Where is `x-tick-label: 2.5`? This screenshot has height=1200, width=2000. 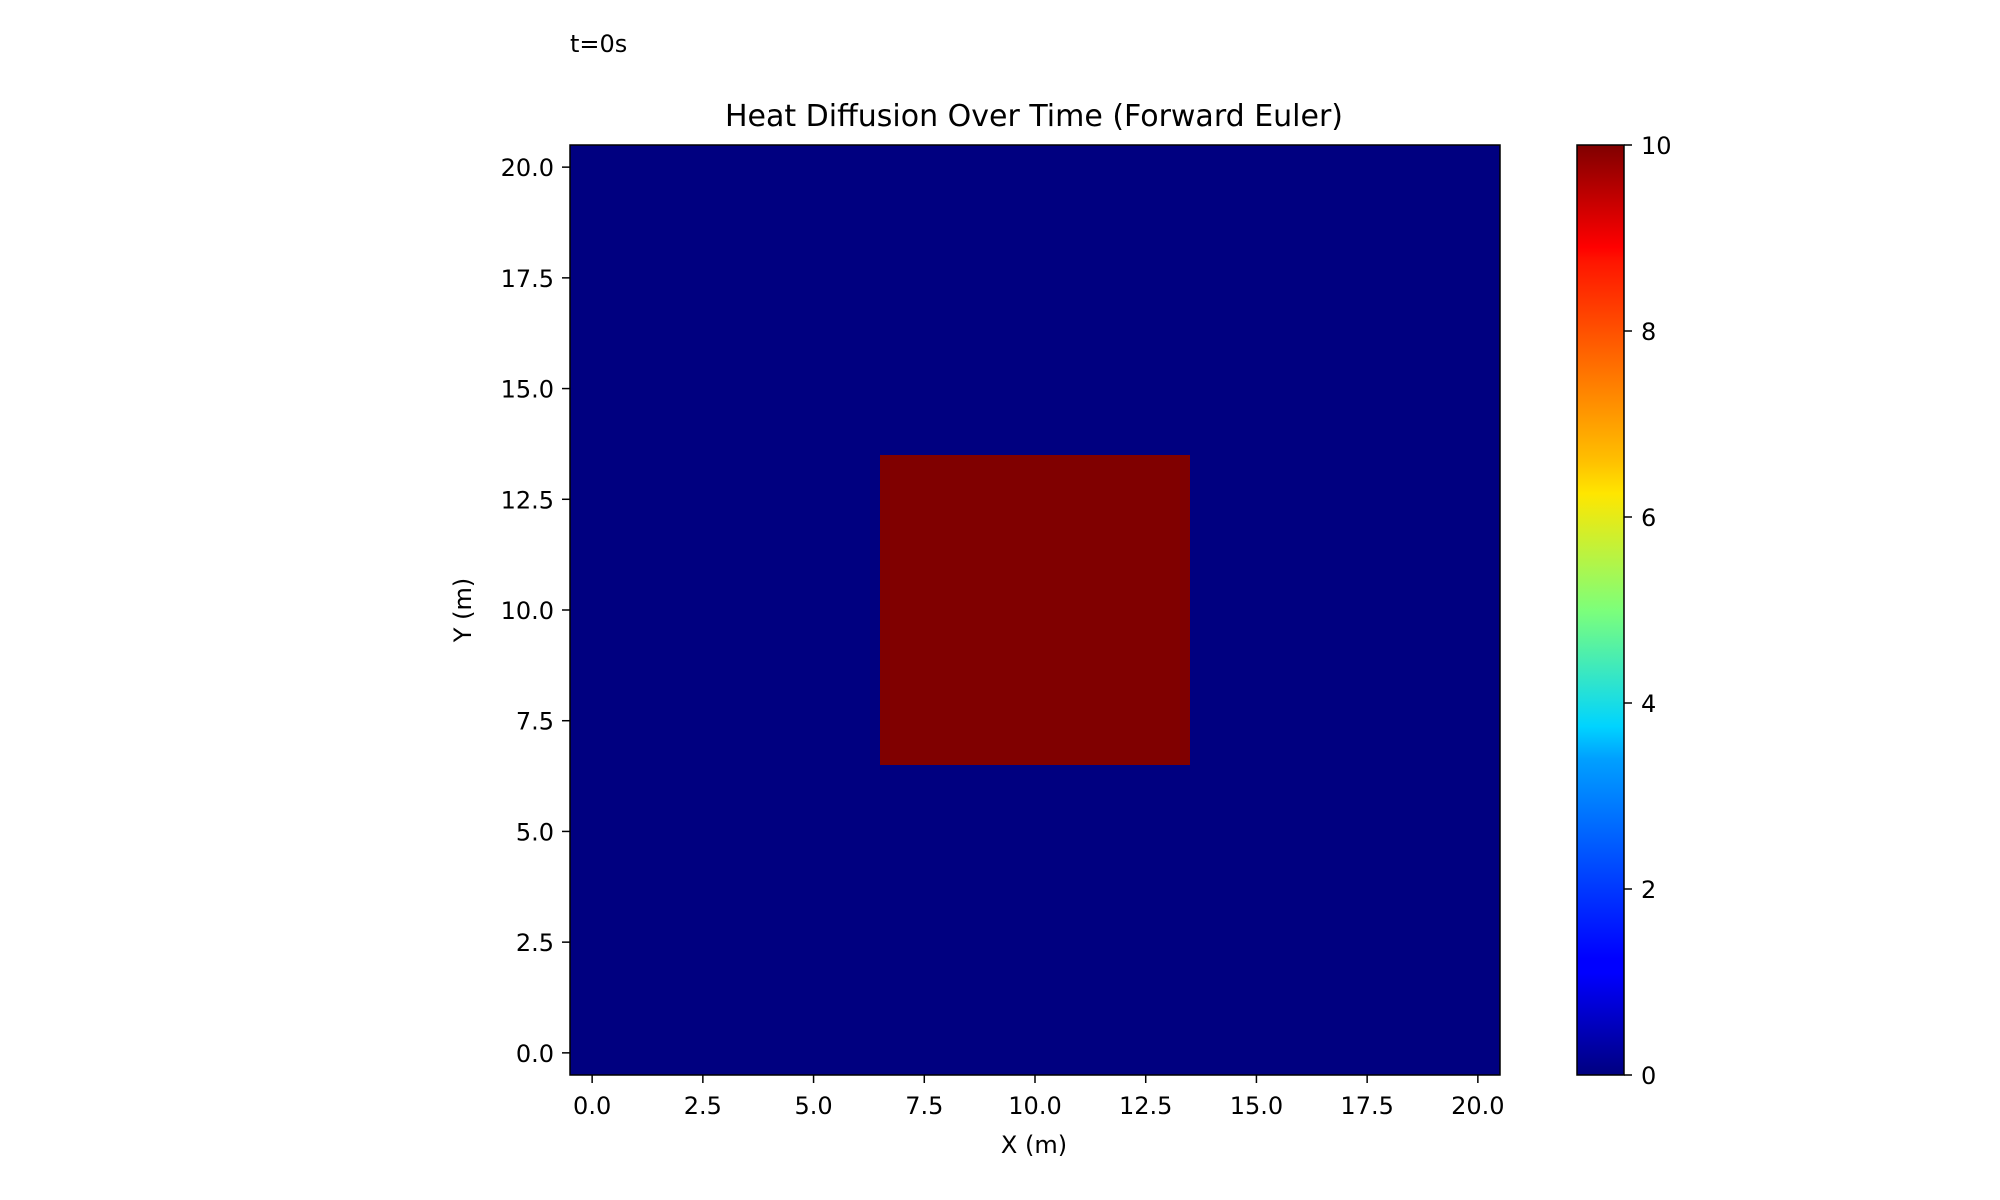 x-tick-label: 2.5 is located at coordinates (703, 1106).